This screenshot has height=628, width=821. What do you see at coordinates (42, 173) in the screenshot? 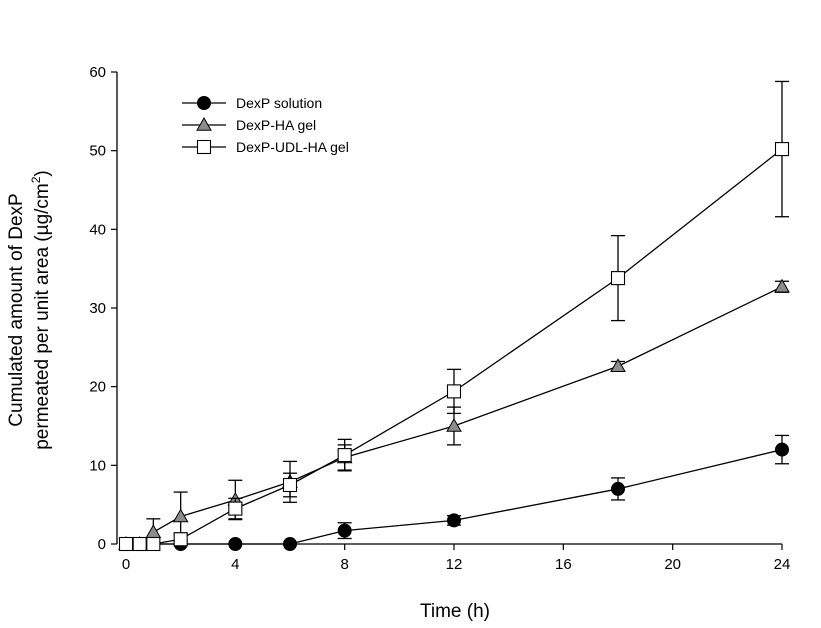
I see `y-axis-label-line2-close: )` at bounding box center [42, 173].